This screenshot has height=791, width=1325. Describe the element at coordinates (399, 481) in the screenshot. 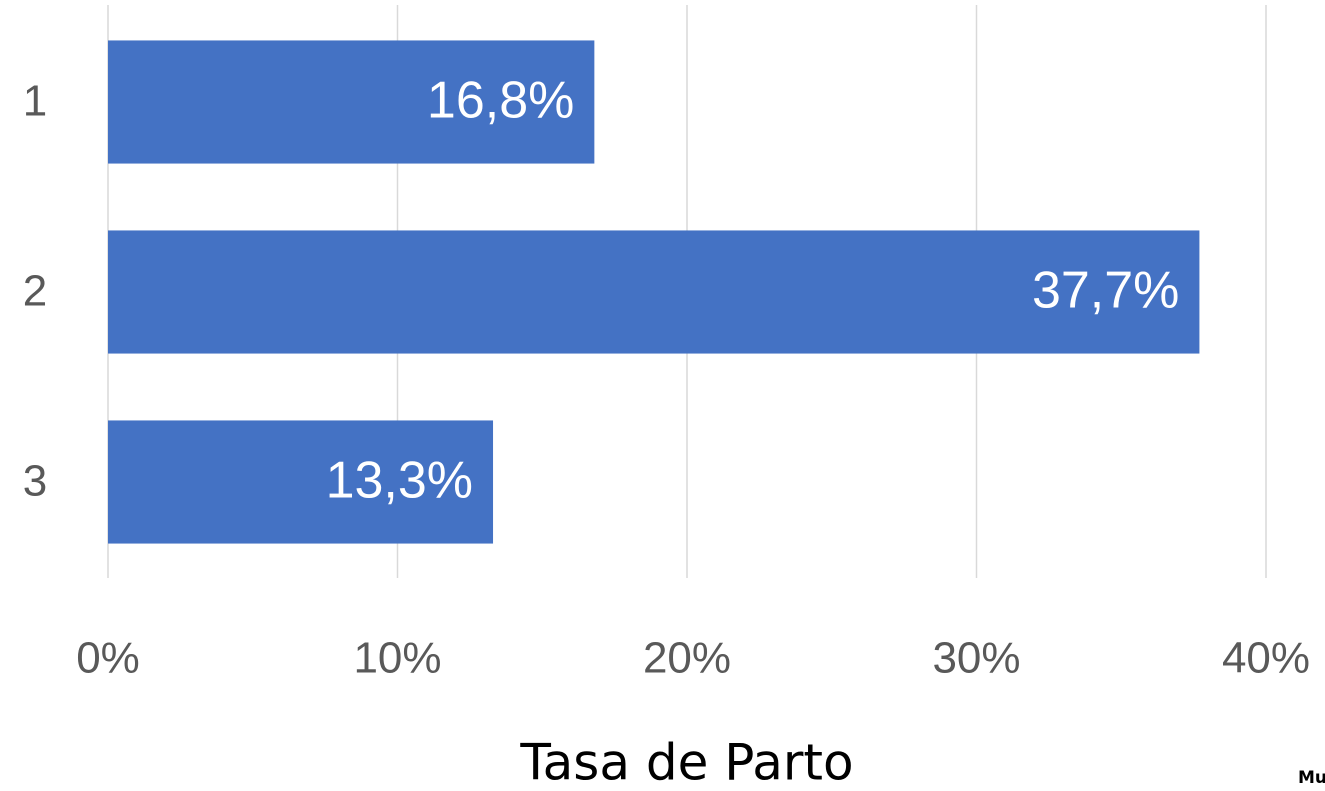

I see `data-label: 13,3%` at that location.